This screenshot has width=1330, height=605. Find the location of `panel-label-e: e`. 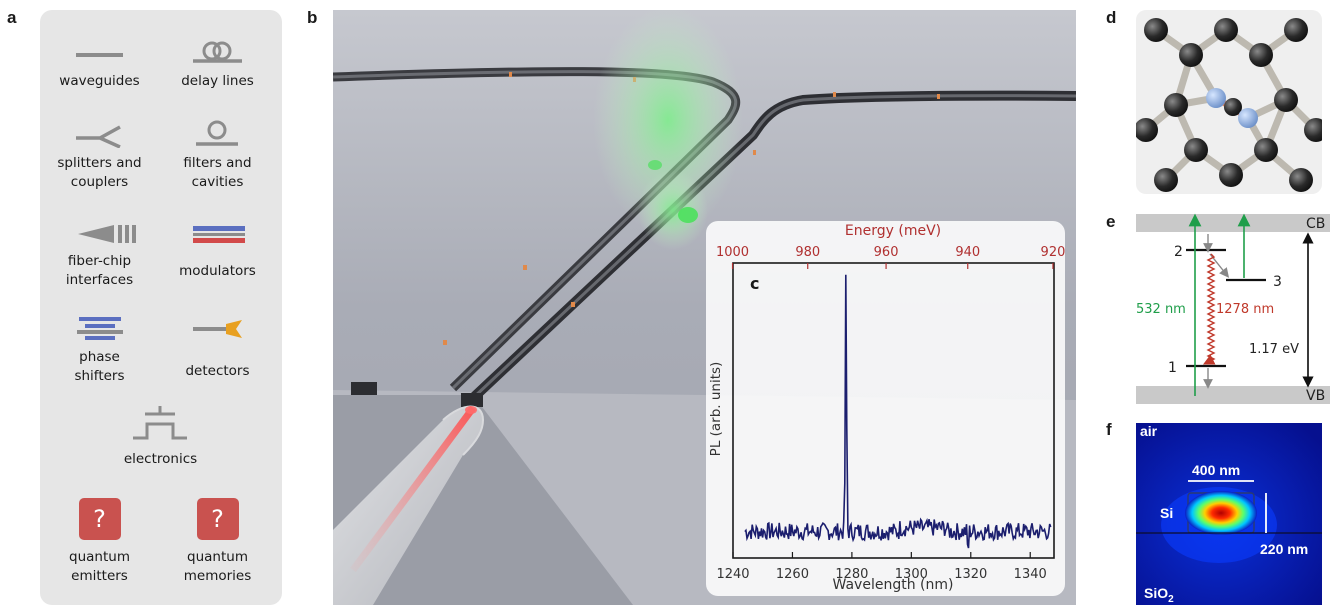

panel-label-e: e is located at coordinates (1111, 221).